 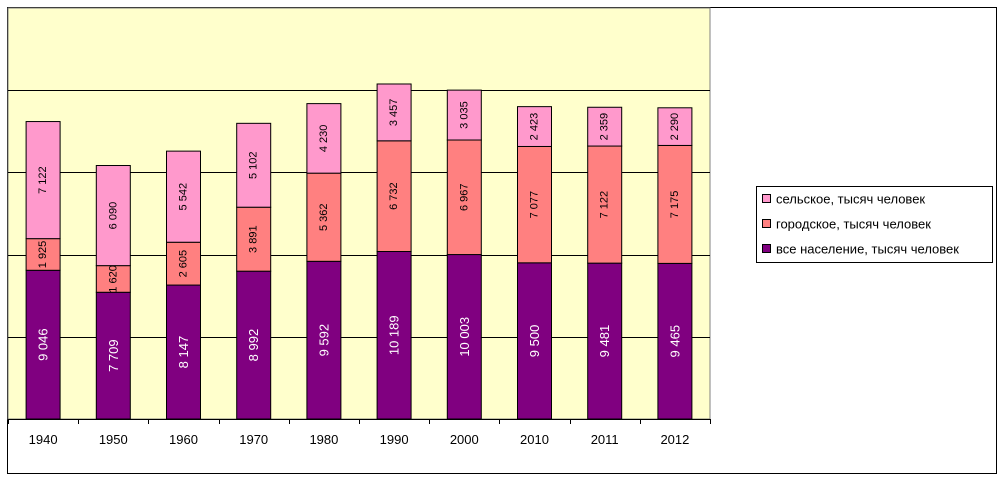 What do you see at coordinates (674, 439) in the screenshot?
I see `x-tick-label: 2012` at bounding box center [674, 439].